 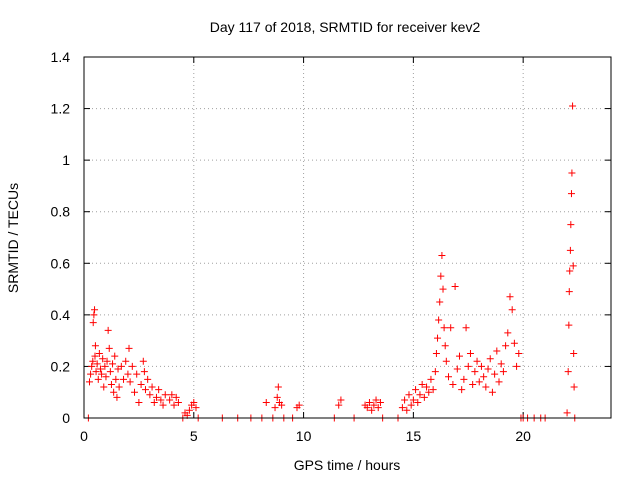 I want to click on y-tick-label: 1.4, so click(x=61, y=57).